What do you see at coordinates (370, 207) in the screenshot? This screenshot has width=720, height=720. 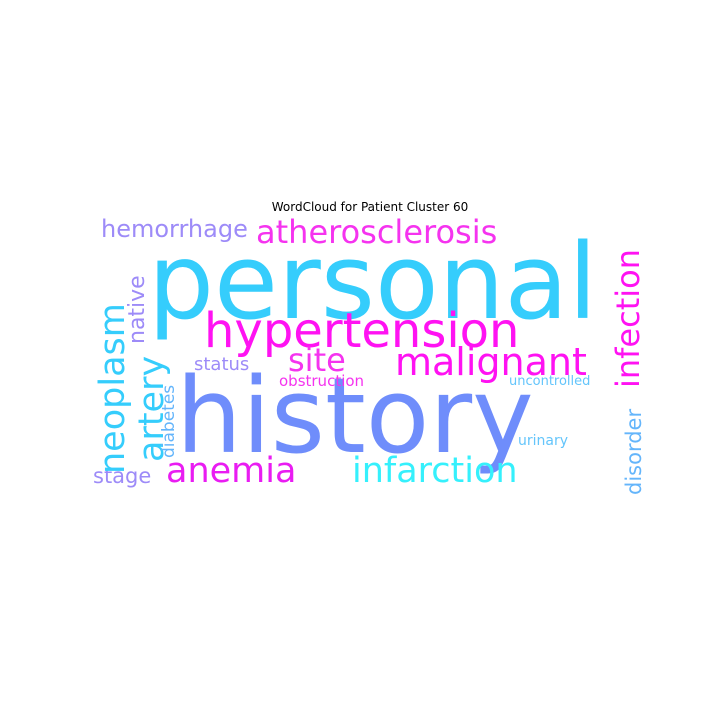 I see `chart-title: WordCloud for Patient Cluster 60` at bounding box center [370, 207].